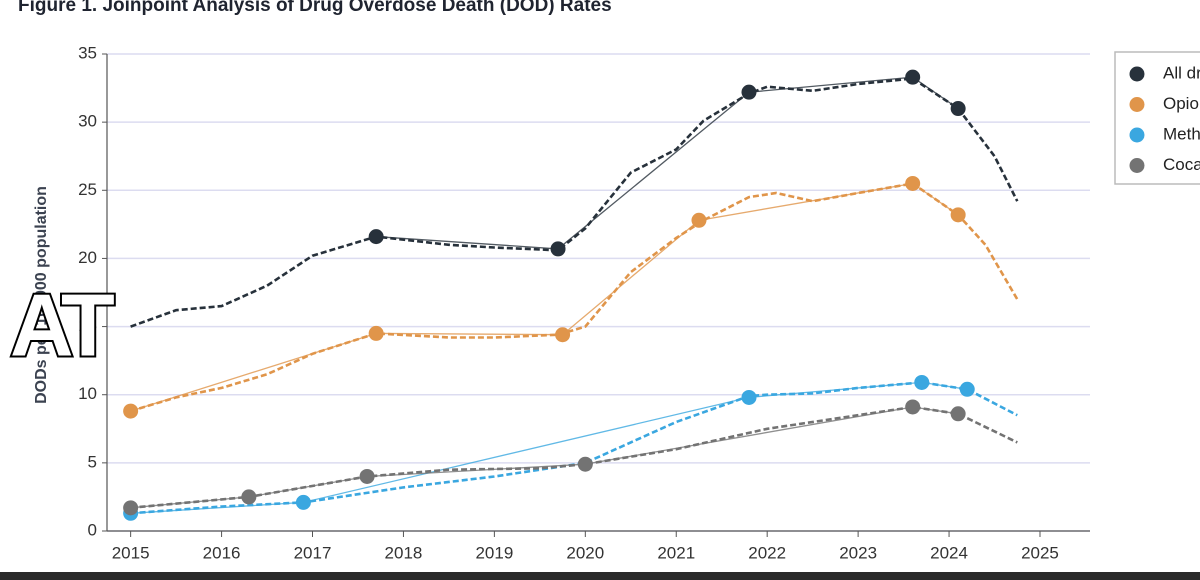  I want to click on x-tick-label: 2019, so click(494, 552).